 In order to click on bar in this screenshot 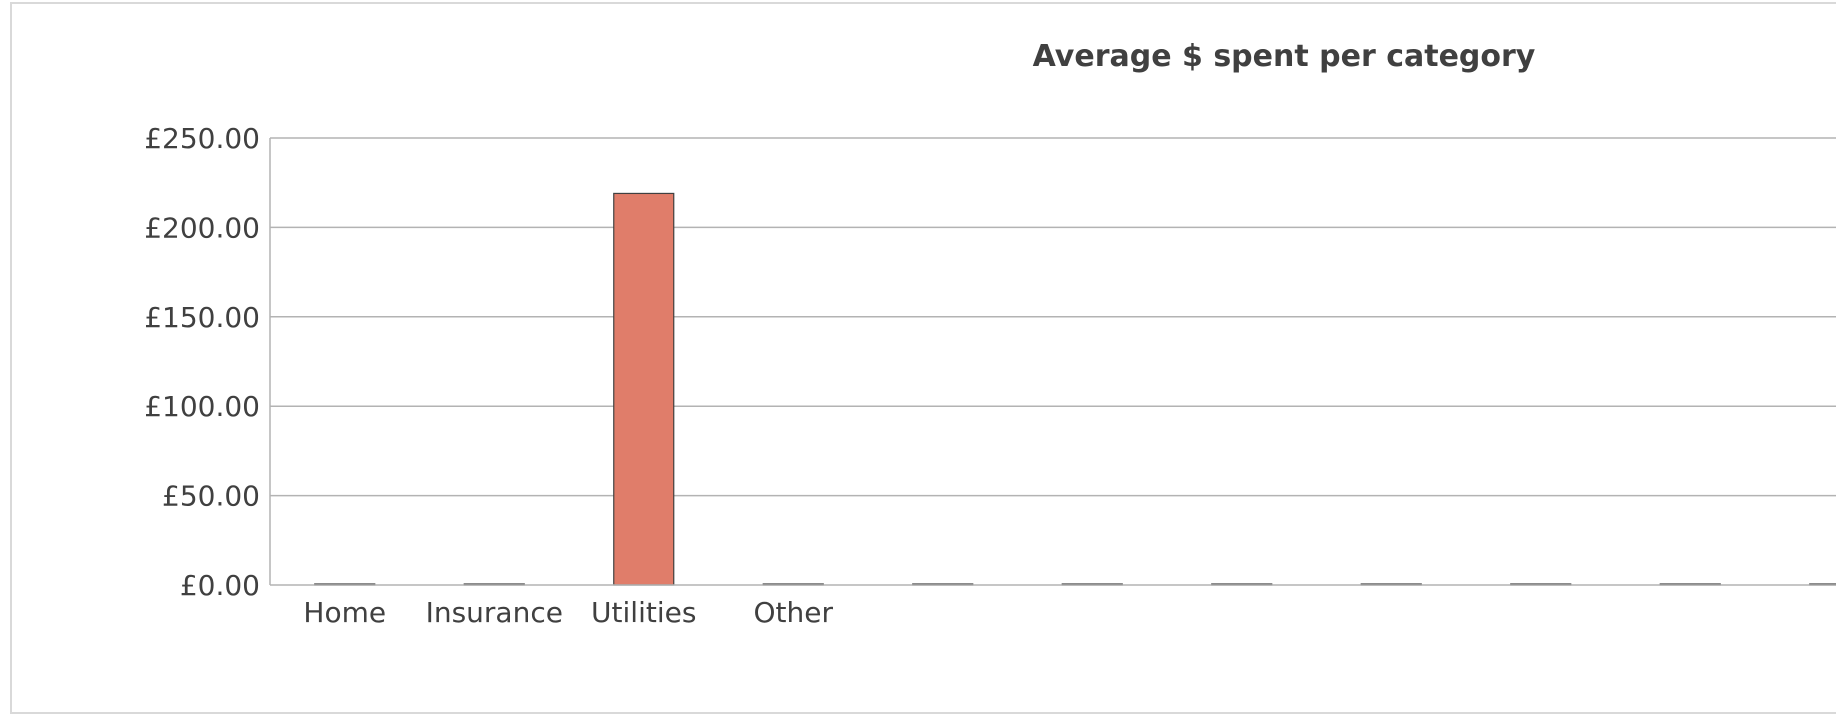, I will do `click(644, 389)`.